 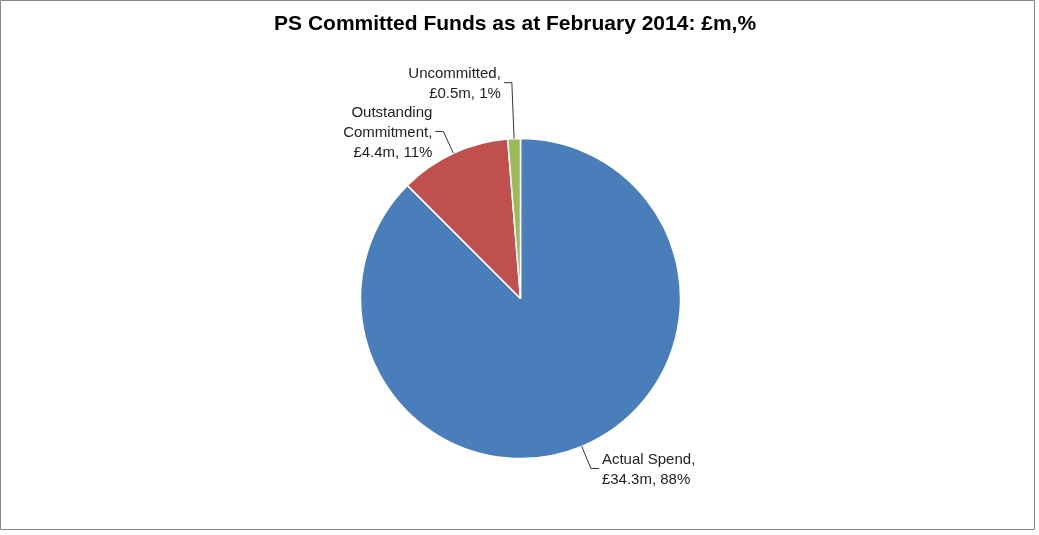 I want to click on slice-label: Uncommitted, £0.5m, 1%, so click(x=454, y=82).